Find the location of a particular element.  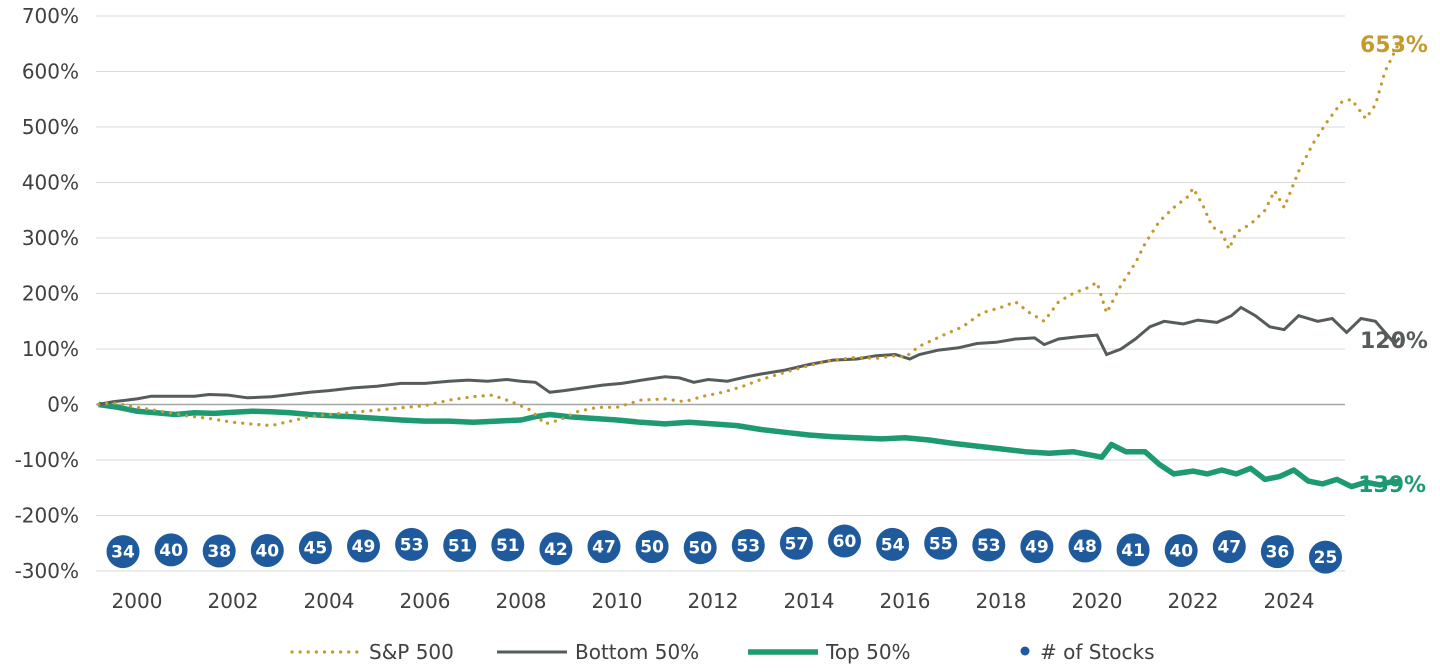

x-tick-label: 2004 is located at coordinates (329, 601).